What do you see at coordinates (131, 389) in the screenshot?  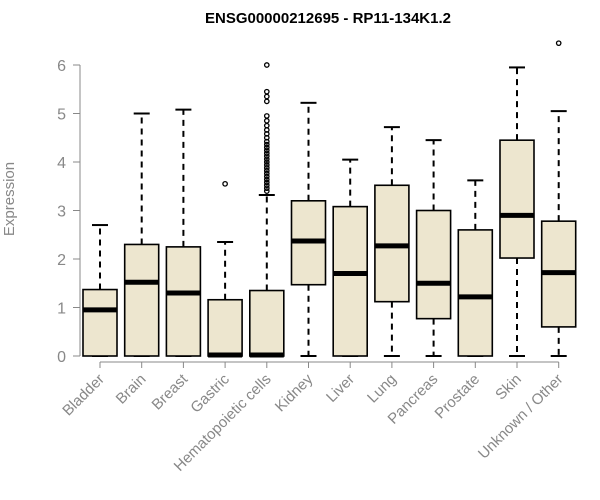 I see `x-tick-label: Brain` at bounding box center [131, 389].